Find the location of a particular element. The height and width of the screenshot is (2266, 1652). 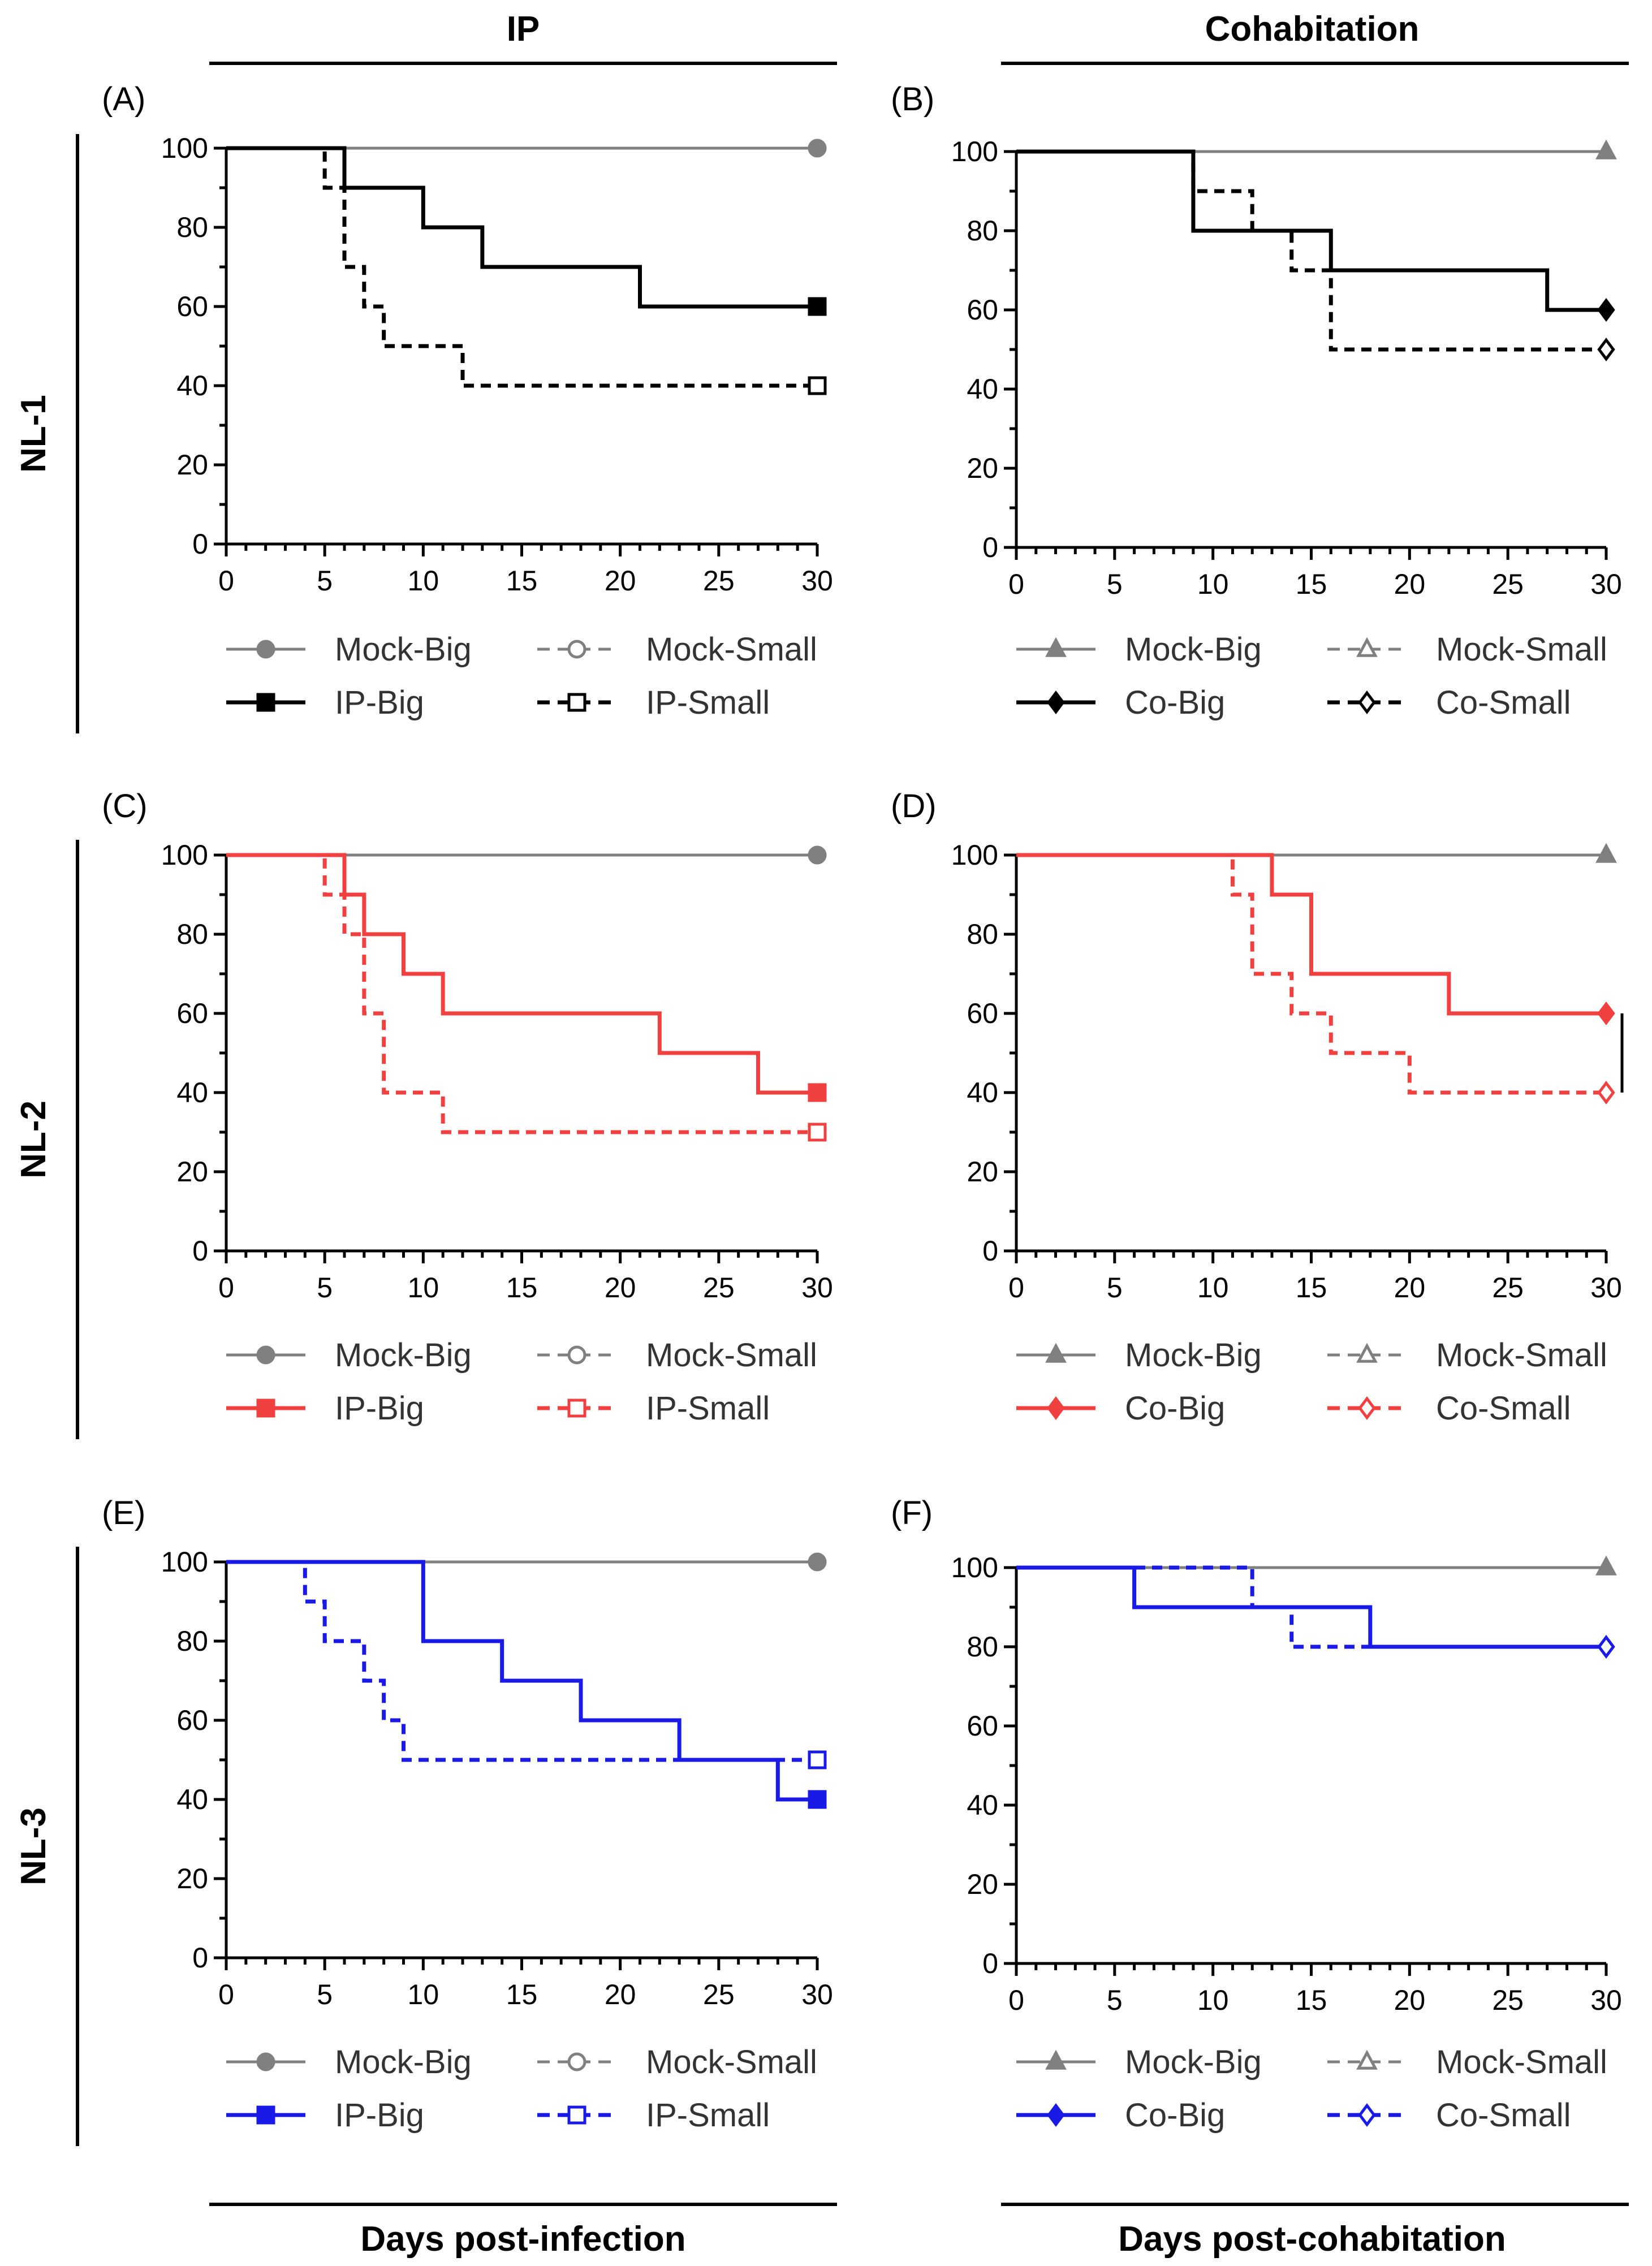

significance-label: ** is located at coordinates (1647, 1053).